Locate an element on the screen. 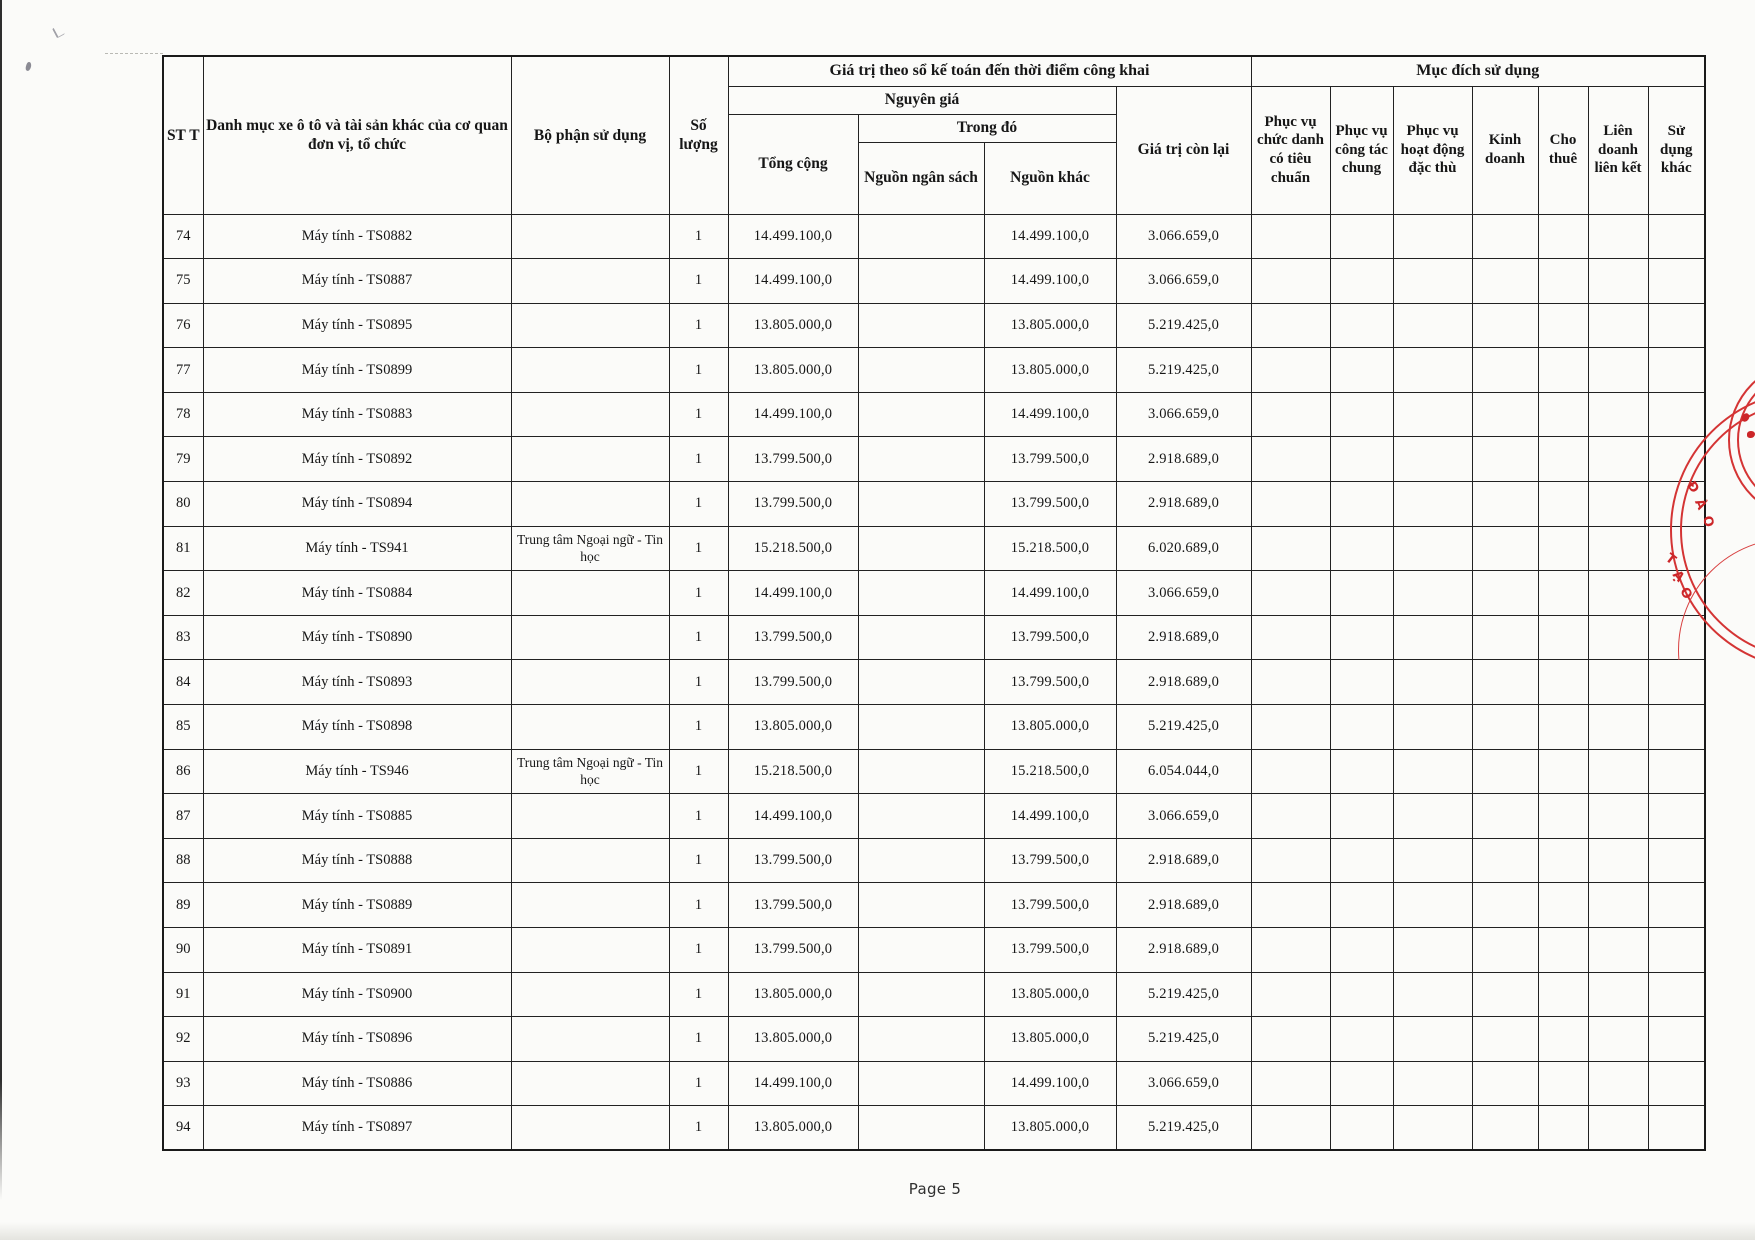 The height and width of the screenshot is (1240, 1755). header-purpose-rent: Cho thuê is located at coordinates (1563, 150).